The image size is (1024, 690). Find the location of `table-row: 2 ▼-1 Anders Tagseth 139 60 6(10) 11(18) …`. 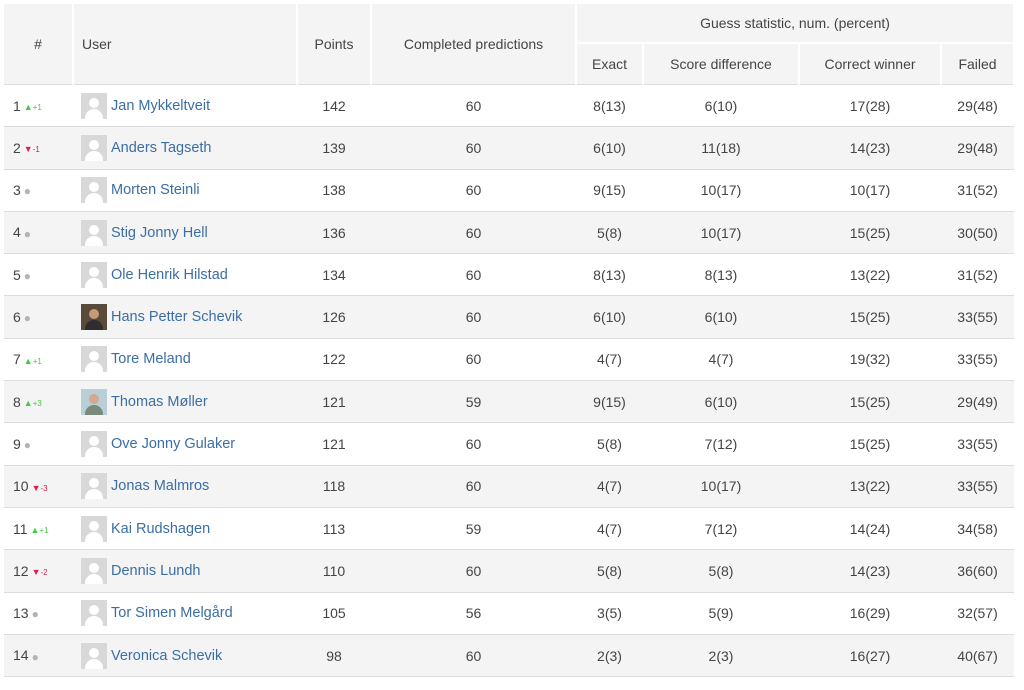

table-row: 2 ▼-1 Anders Tagseth 139 60 6(10) 11(18) … is located at coordinates (509, 148).